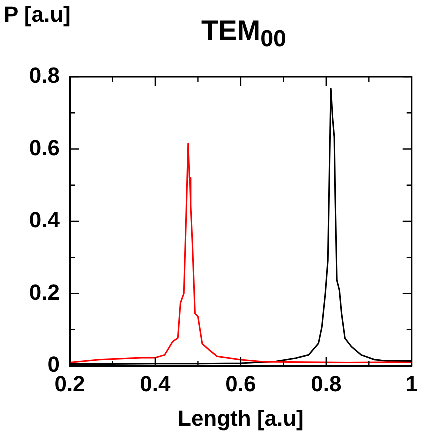 Image resolution: width=424 pixels, height=433 pixels. I want to click on x-axis-title: Length [a.u], so click(241, 418).